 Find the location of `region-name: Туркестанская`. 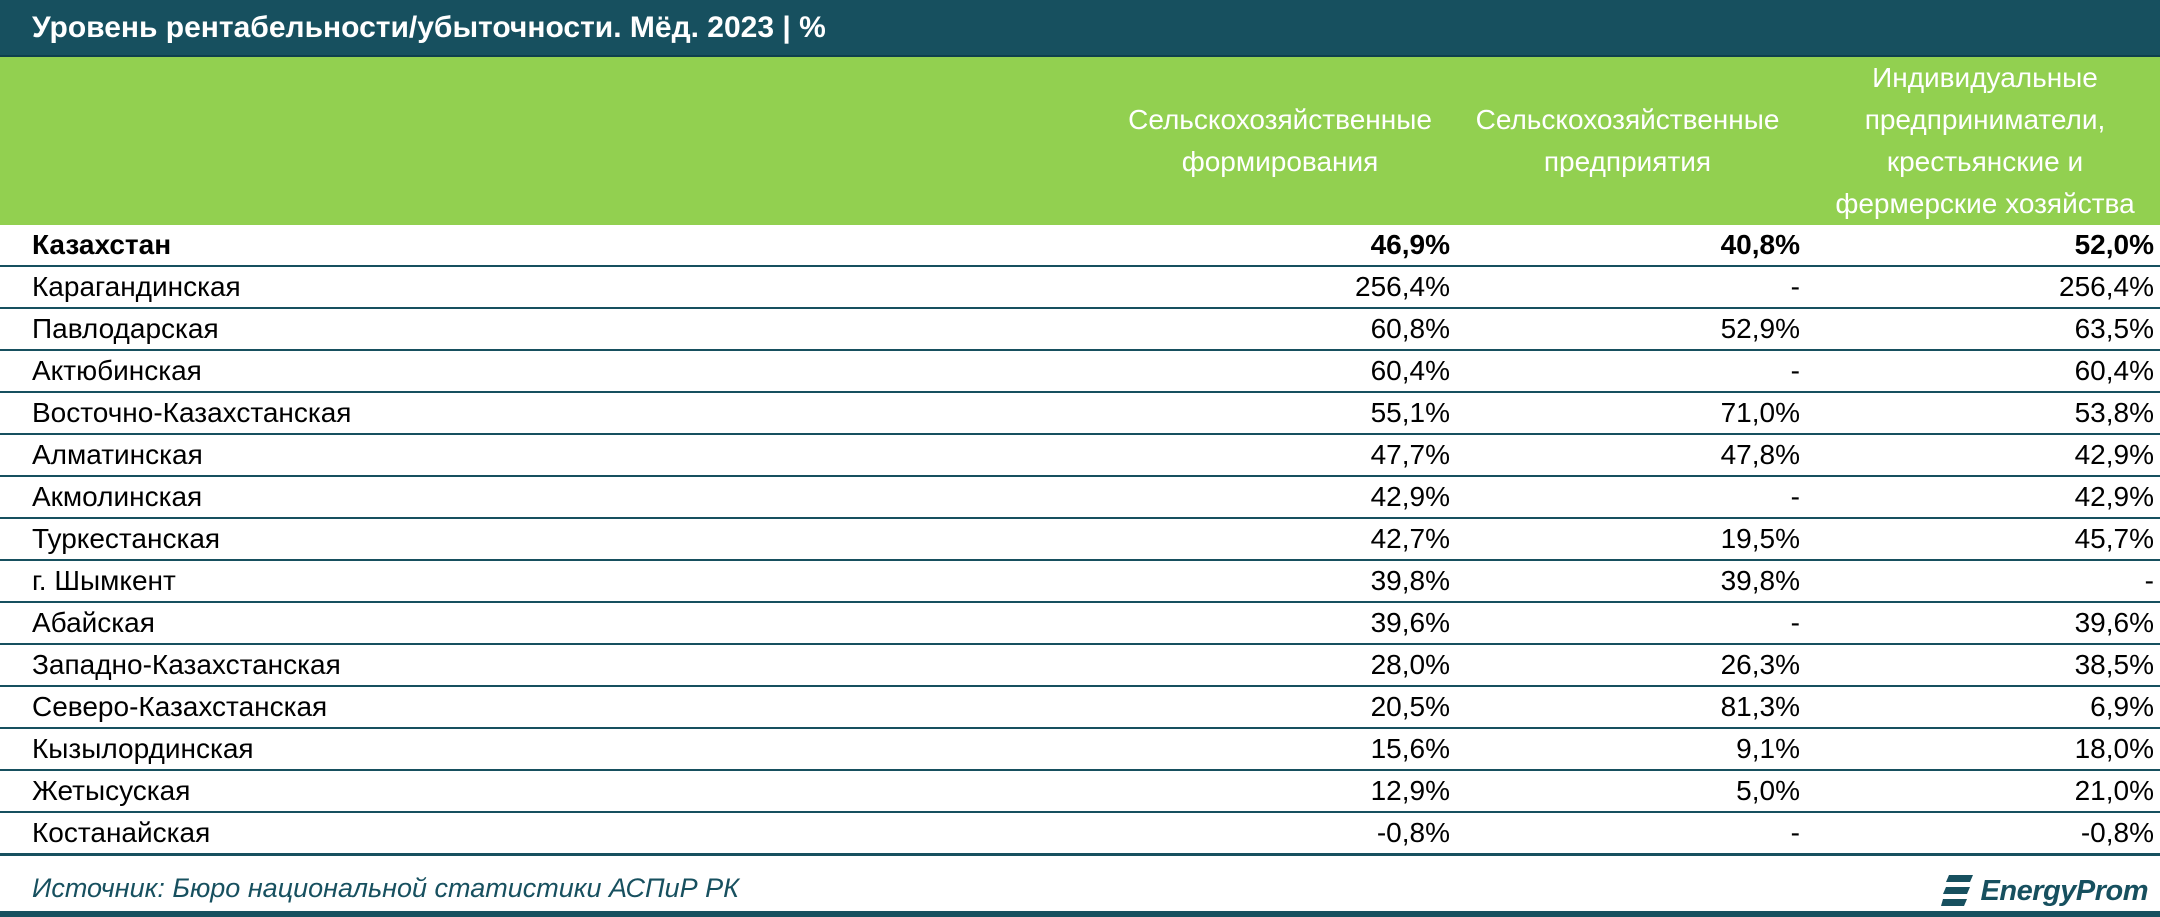

region-name: Туркестанская is located at coordinates (126, 538).